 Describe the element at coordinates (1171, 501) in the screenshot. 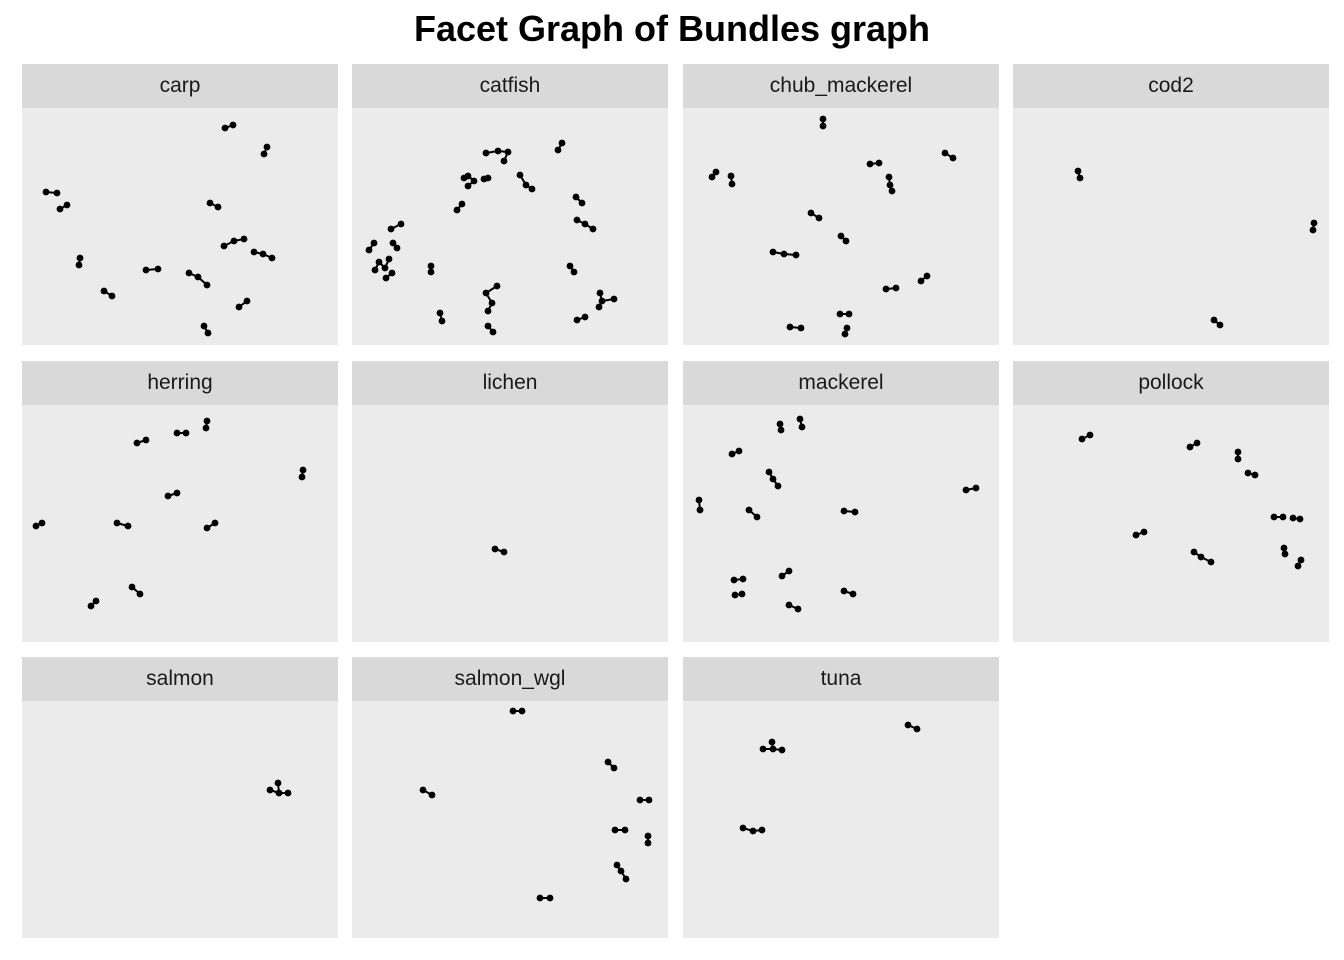

I see `facet-pollock: pollock` at that location.